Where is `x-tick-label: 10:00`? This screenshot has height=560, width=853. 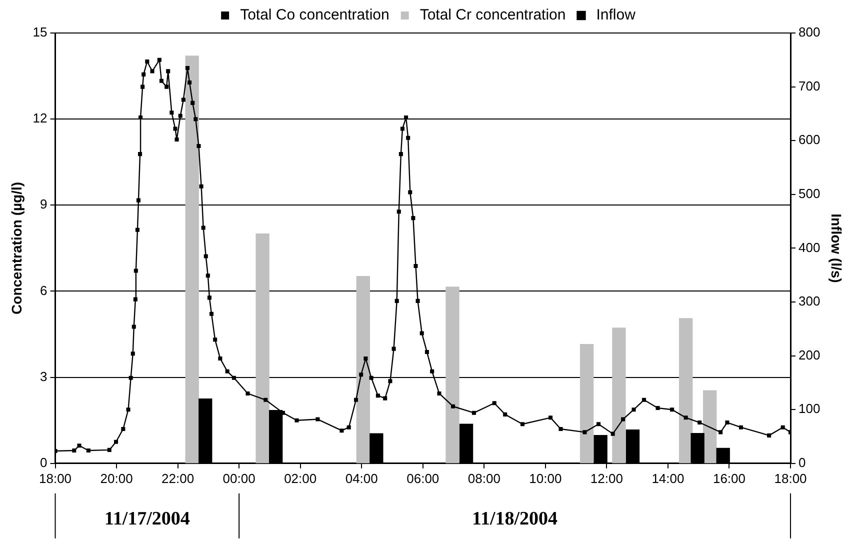 x-tick-label: 10:00 is located at coordinates (545, 478).